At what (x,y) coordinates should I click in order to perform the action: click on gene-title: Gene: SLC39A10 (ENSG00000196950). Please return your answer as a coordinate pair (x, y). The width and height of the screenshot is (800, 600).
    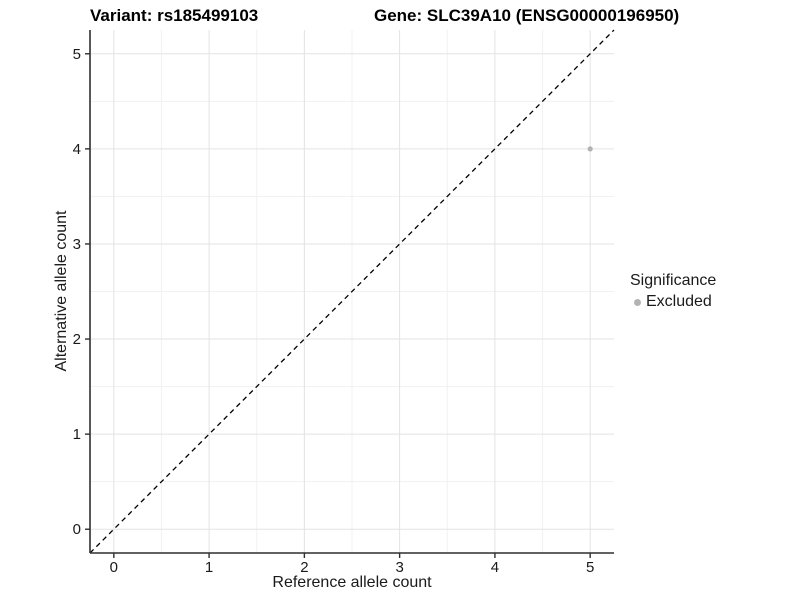
    Looking at the image, I should click on (527, 15).